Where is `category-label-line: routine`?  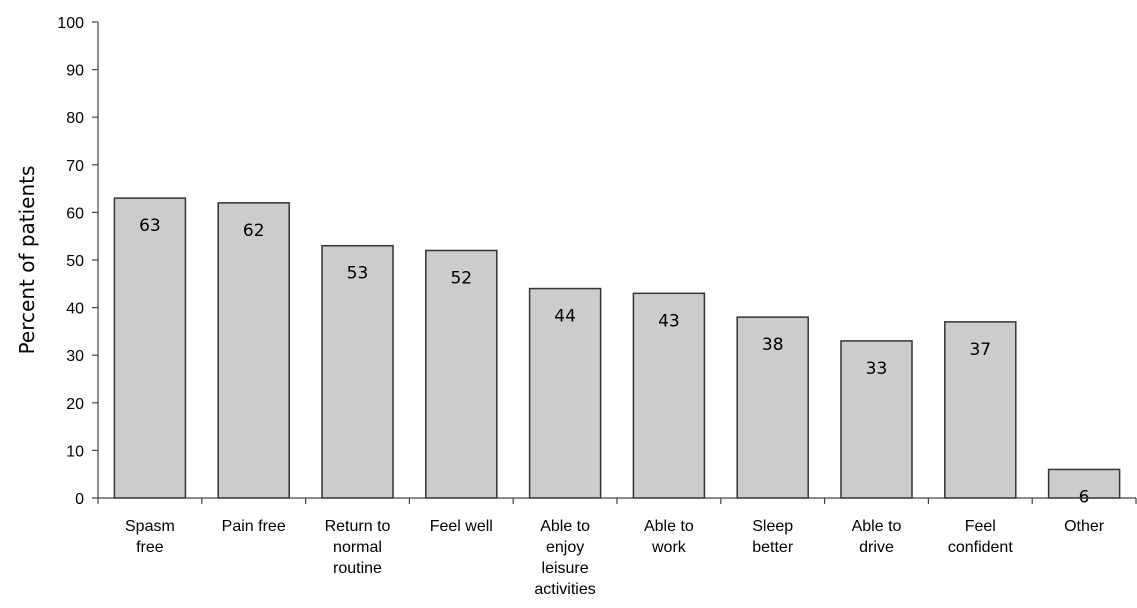
category-label-line: routine is located at coordinates (357, 568).